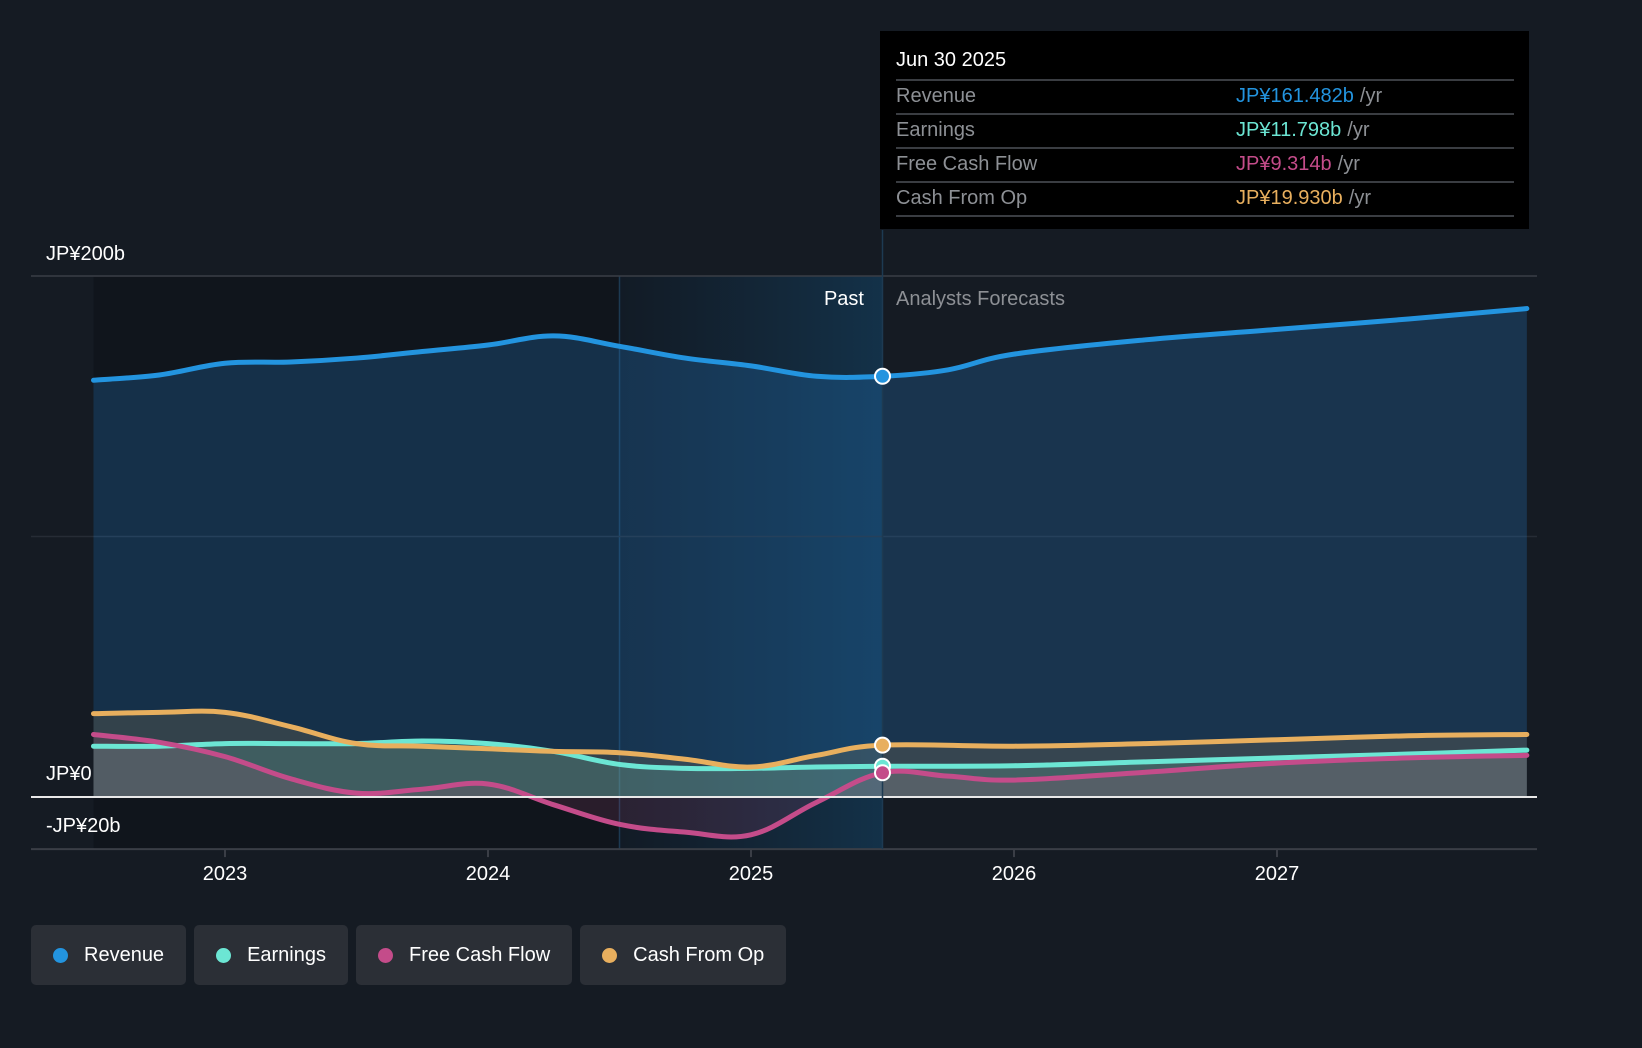 The width and height of the screenshot is (1642, 1048). I want to click on earnings-line, so click(810, 755).